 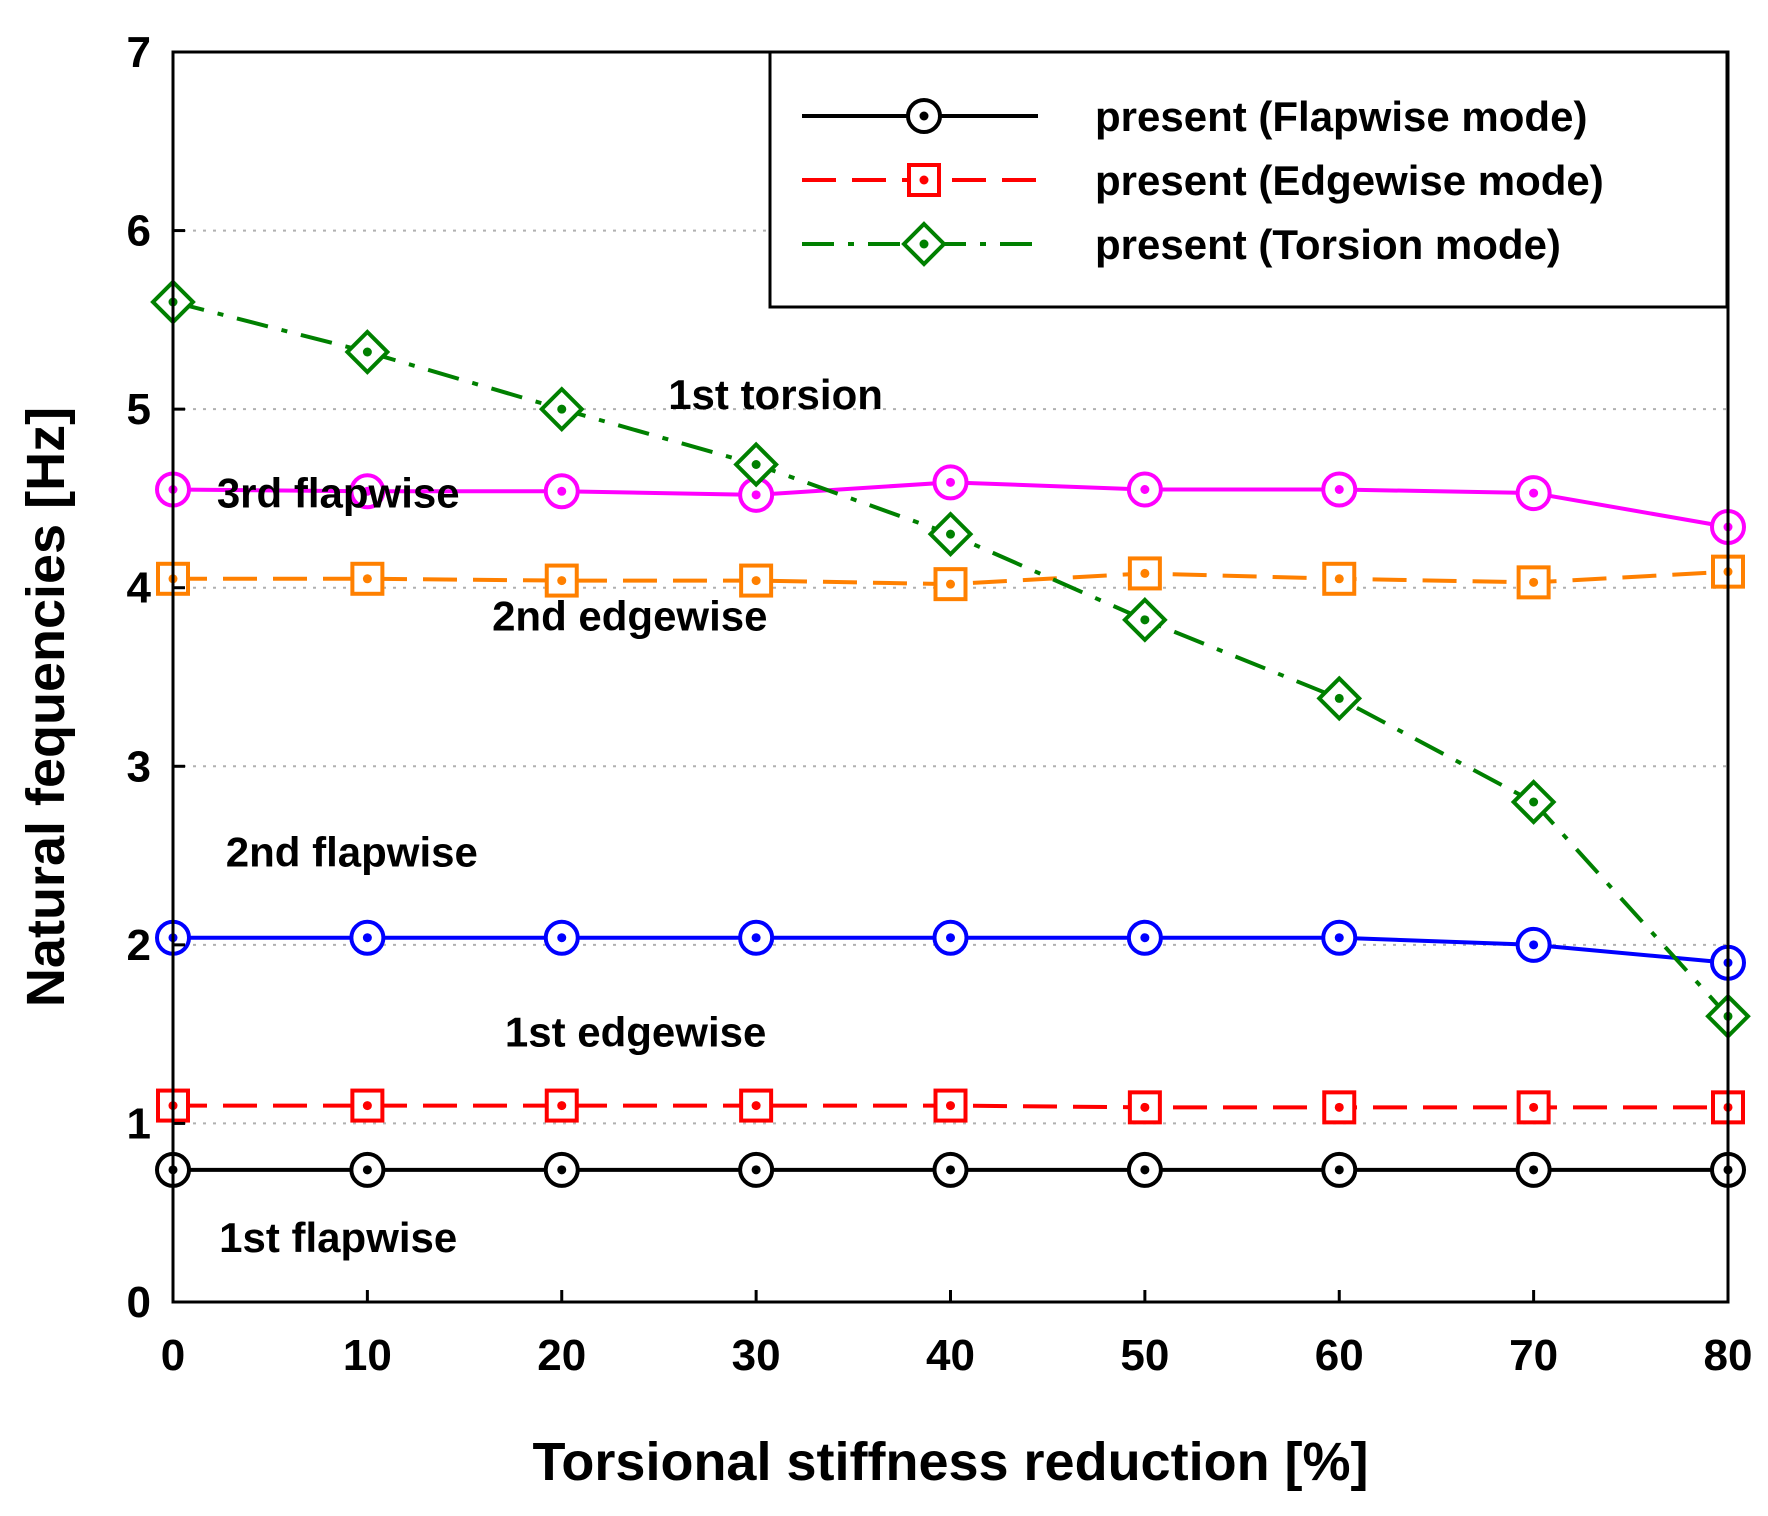 I want to click on series-2nd-edgewise, so click(x=950, y=578).